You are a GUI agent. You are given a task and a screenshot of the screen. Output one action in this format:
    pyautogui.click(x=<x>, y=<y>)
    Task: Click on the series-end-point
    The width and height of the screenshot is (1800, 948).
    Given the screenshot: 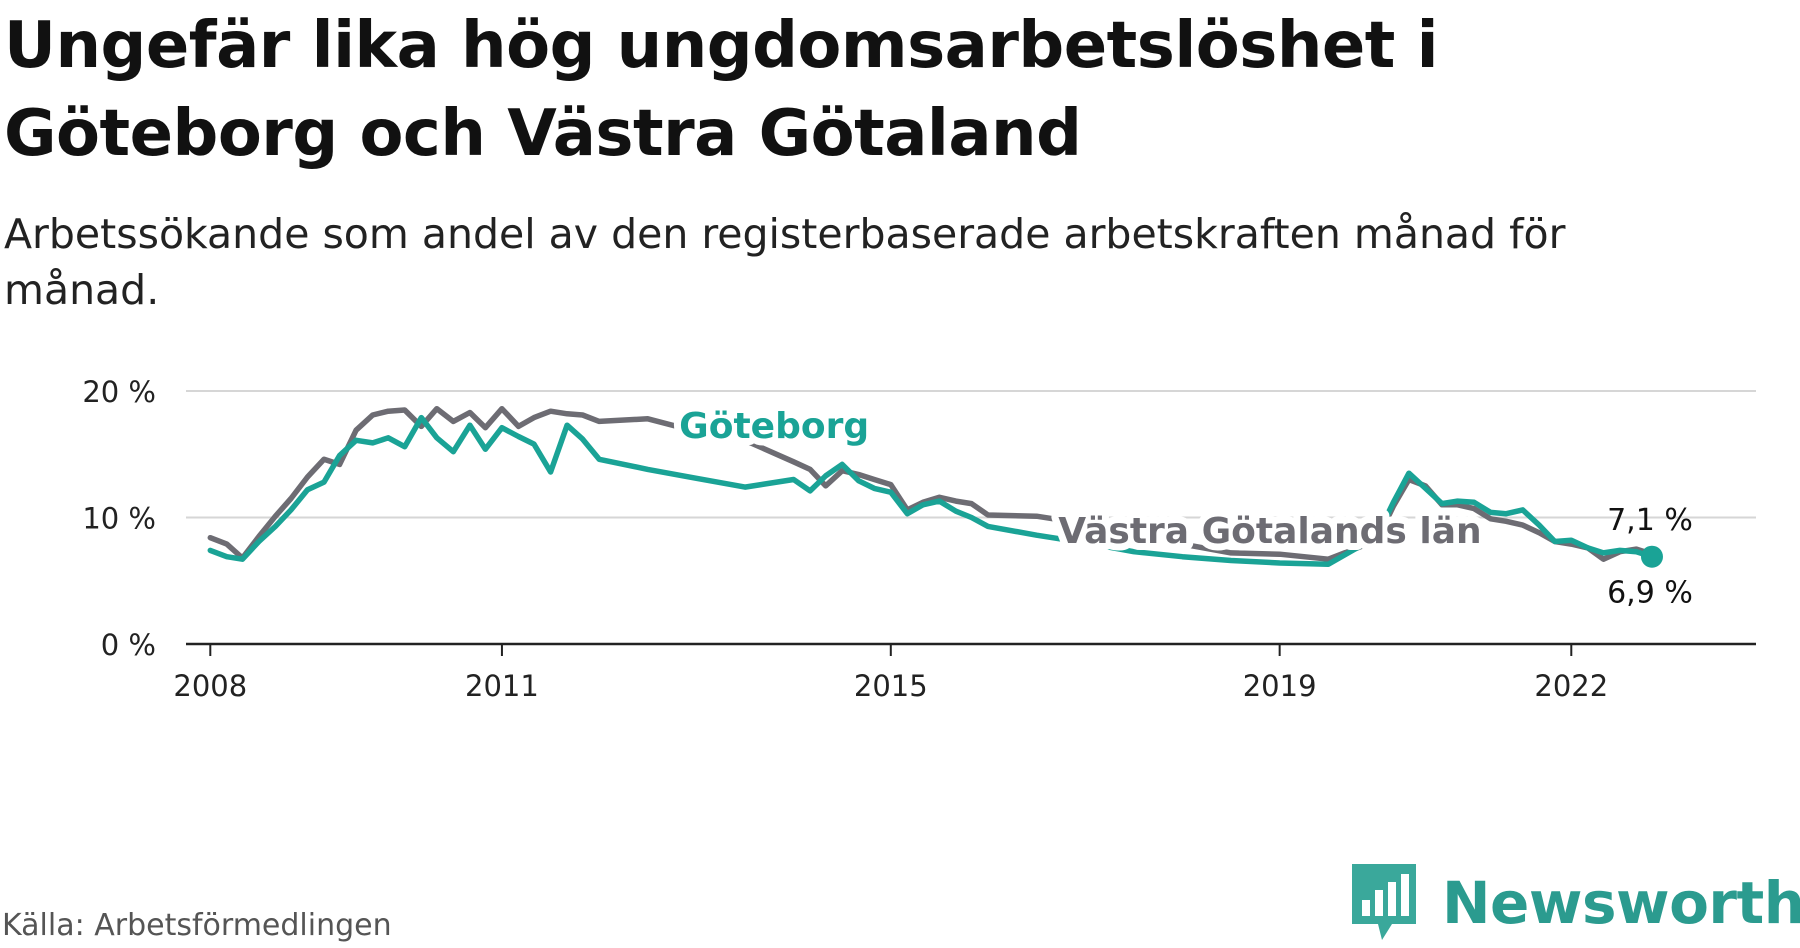 What is the action you would take?
    pyautogui.click(x=1651, y=556)
    